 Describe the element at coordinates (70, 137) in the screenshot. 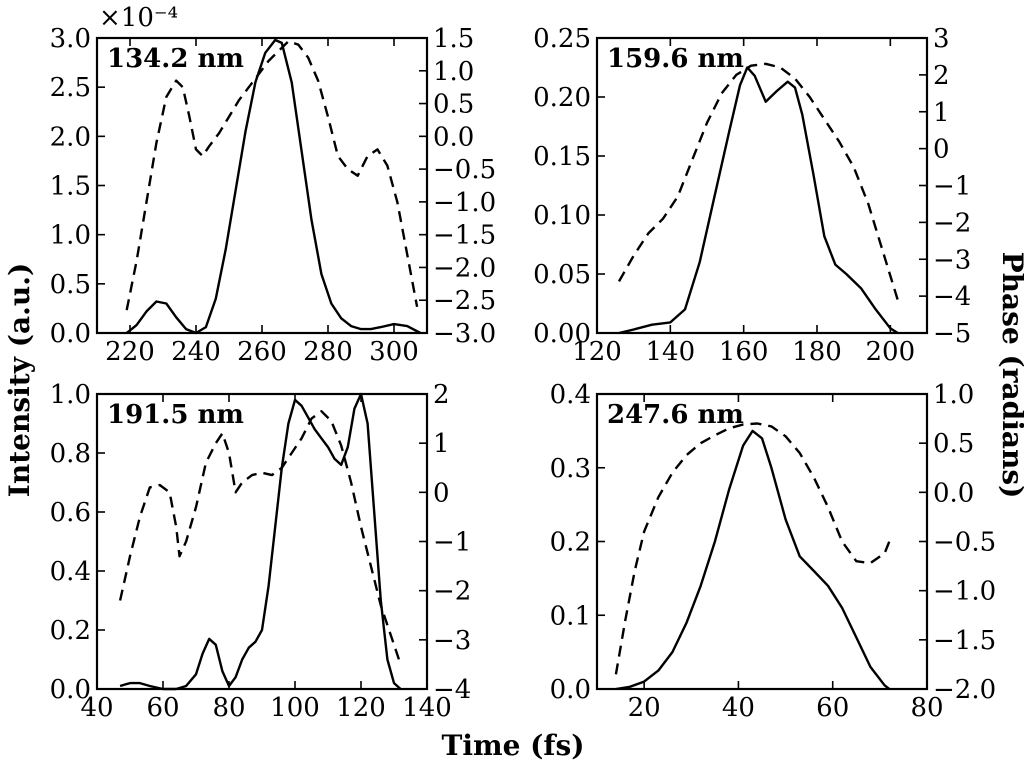

I see `y-tick-label-left: 2.0` at that location.